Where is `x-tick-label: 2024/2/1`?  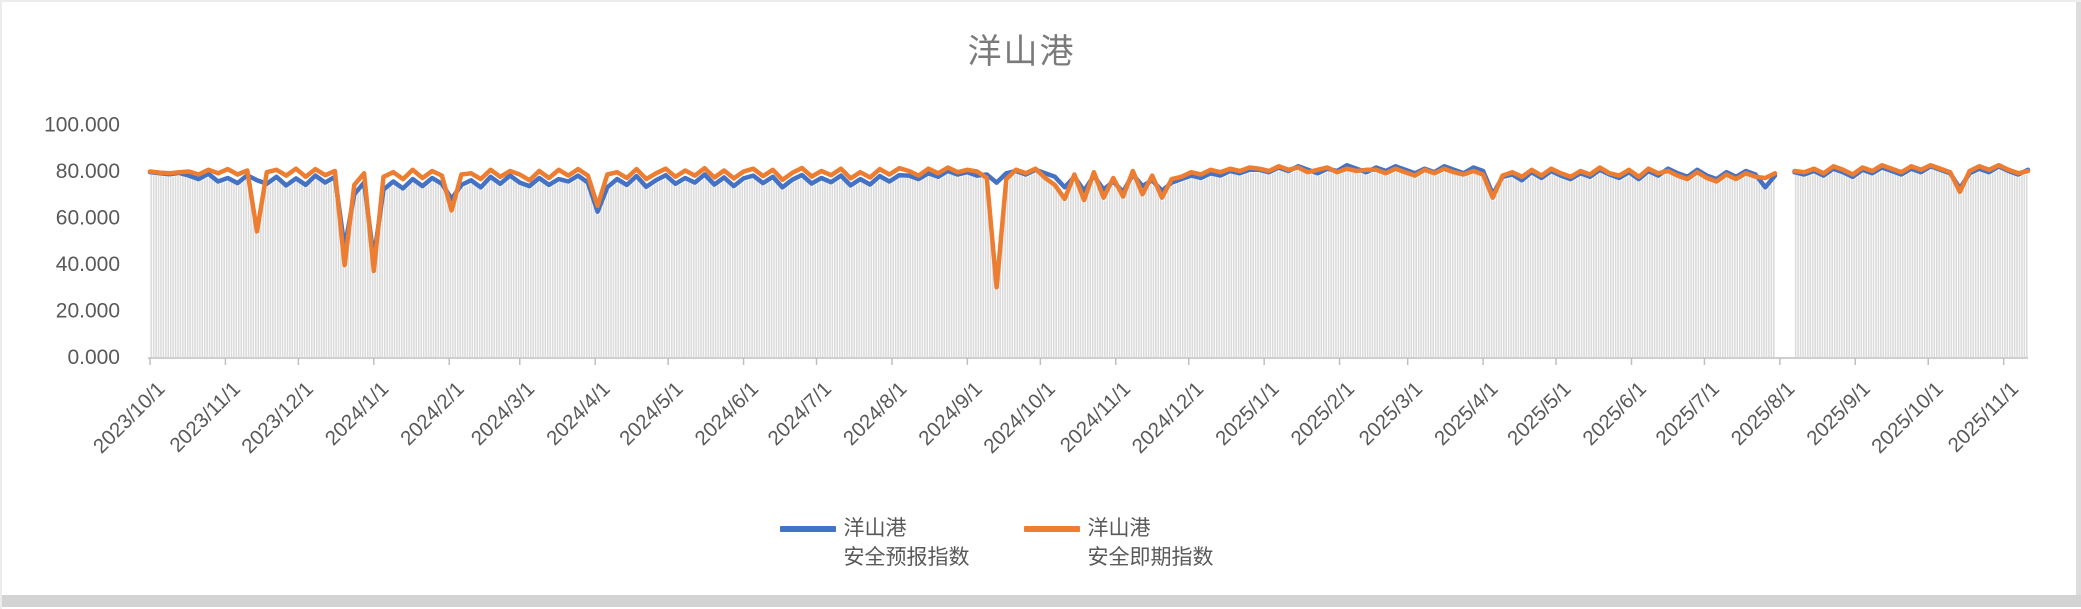
x-tick-label: 2024/2/1 is located at coordinates (432, 413).